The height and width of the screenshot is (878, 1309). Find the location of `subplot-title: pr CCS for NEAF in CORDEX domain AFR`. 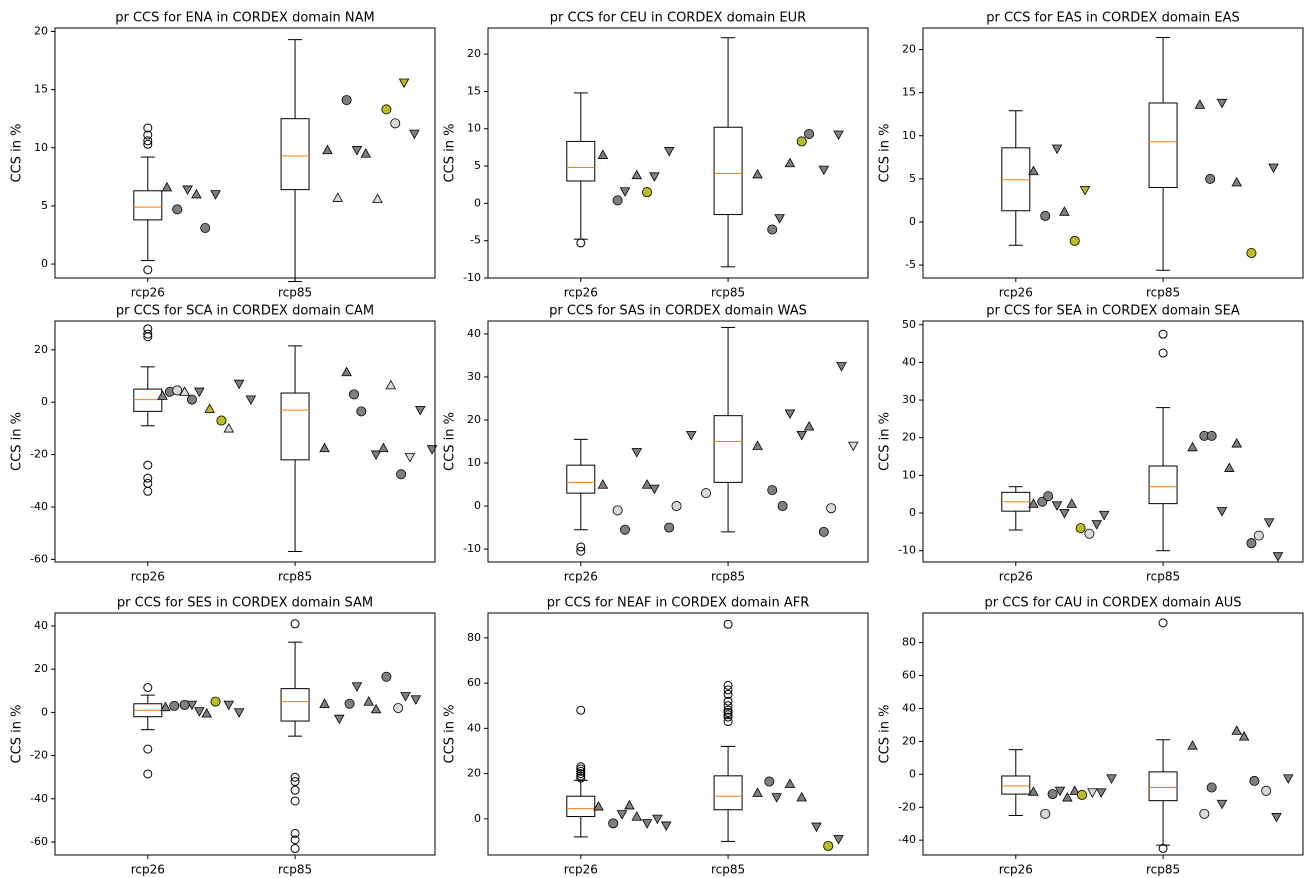

subplot-title: pr CCS for NEAF in CORDEX domain AFR is located at coordinates (678, 603).